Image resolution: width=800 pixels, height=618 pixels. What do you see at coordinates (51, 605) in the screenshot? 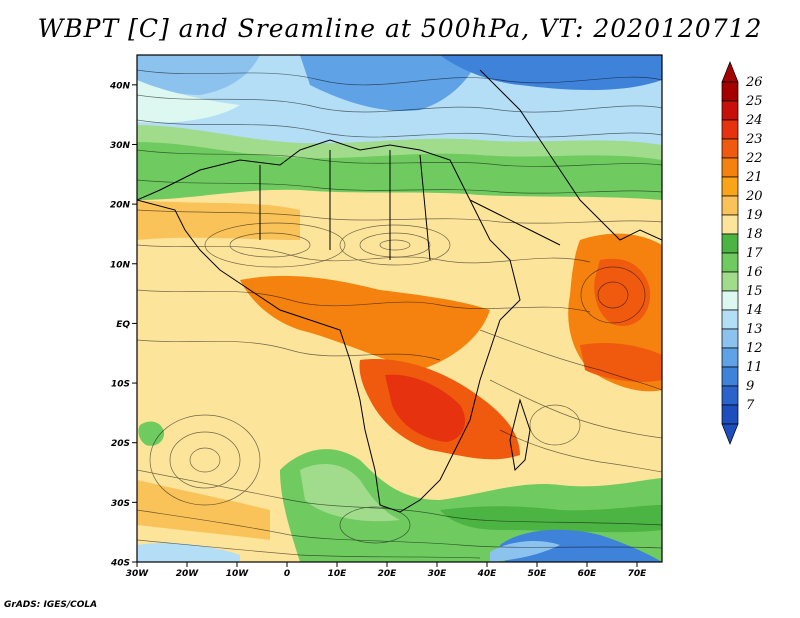
I see `credit-text: GrADS: IGES/COLA` at bounding box center [51, 605].